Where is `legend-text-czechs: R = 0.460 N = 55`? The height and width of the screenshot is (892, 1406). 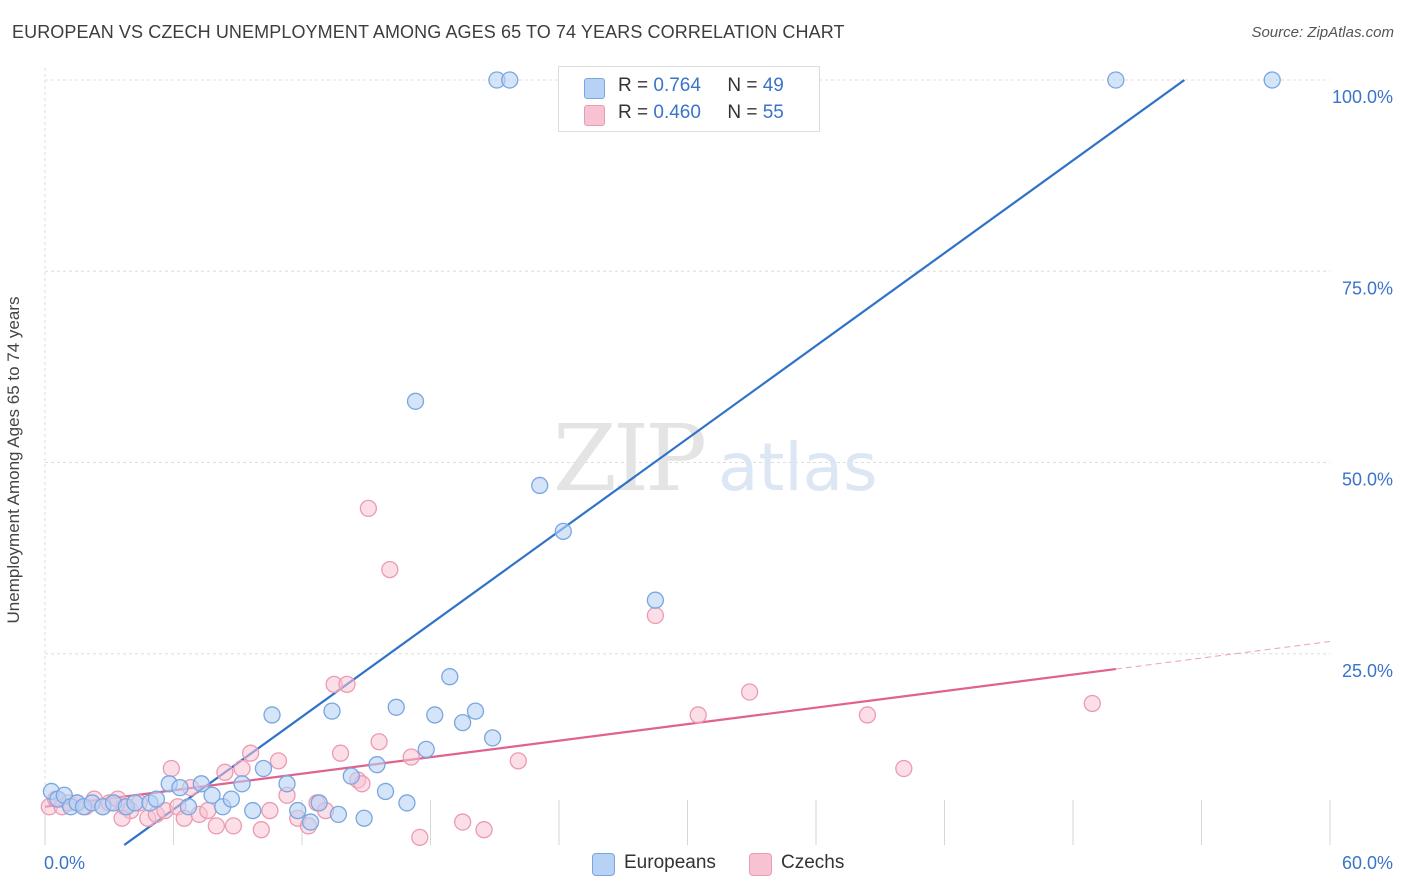 legend-text-czechs: R = 0.460 N = 55 is located at coordinates (701, 113).